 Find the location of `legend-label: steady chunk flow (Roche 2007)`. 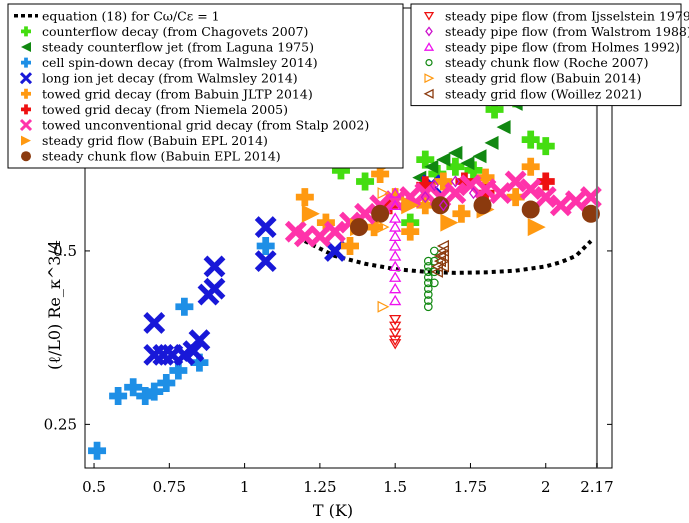

legend-label: steady chunk flow (Roche 2007) is located at coordinates (547, 62).